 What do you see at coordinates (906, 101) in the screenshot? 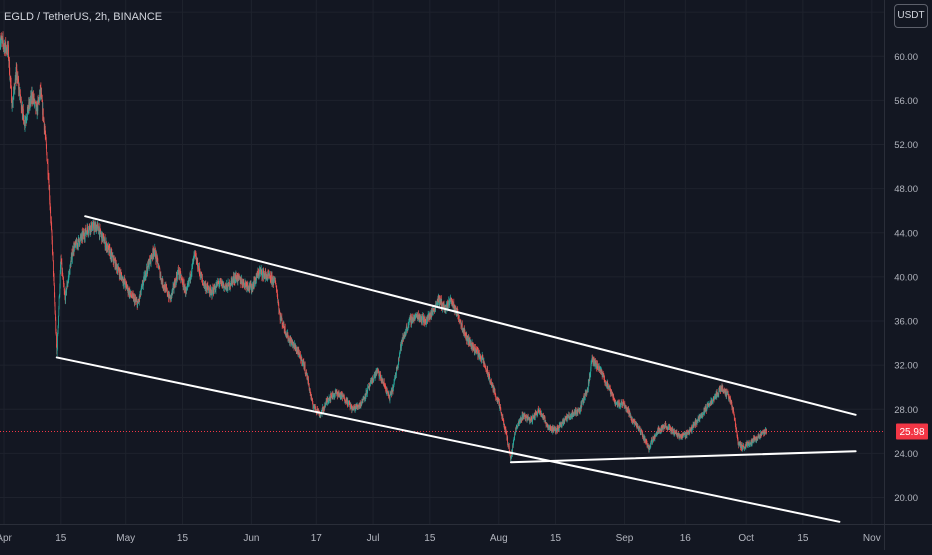
I see `y-tick-label: 56.00` at bounding box center [906, 101].